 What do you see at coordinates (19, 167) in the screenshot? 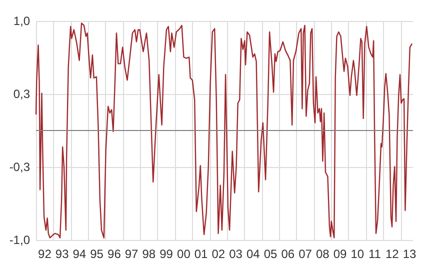
I see `y-tick-label: -0,3` at bounding box center [19, 167].